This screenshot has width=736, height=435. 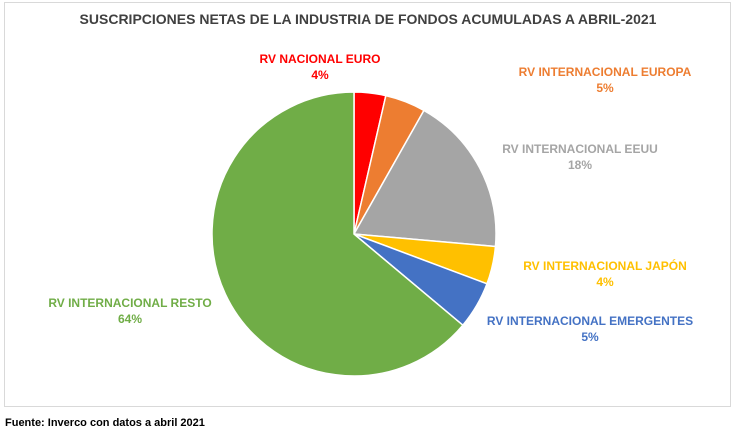 I want to click on label-rv-internacional-eeuu-name: RV INTERNACIONAL EEUU, so click(x=580, y=149).